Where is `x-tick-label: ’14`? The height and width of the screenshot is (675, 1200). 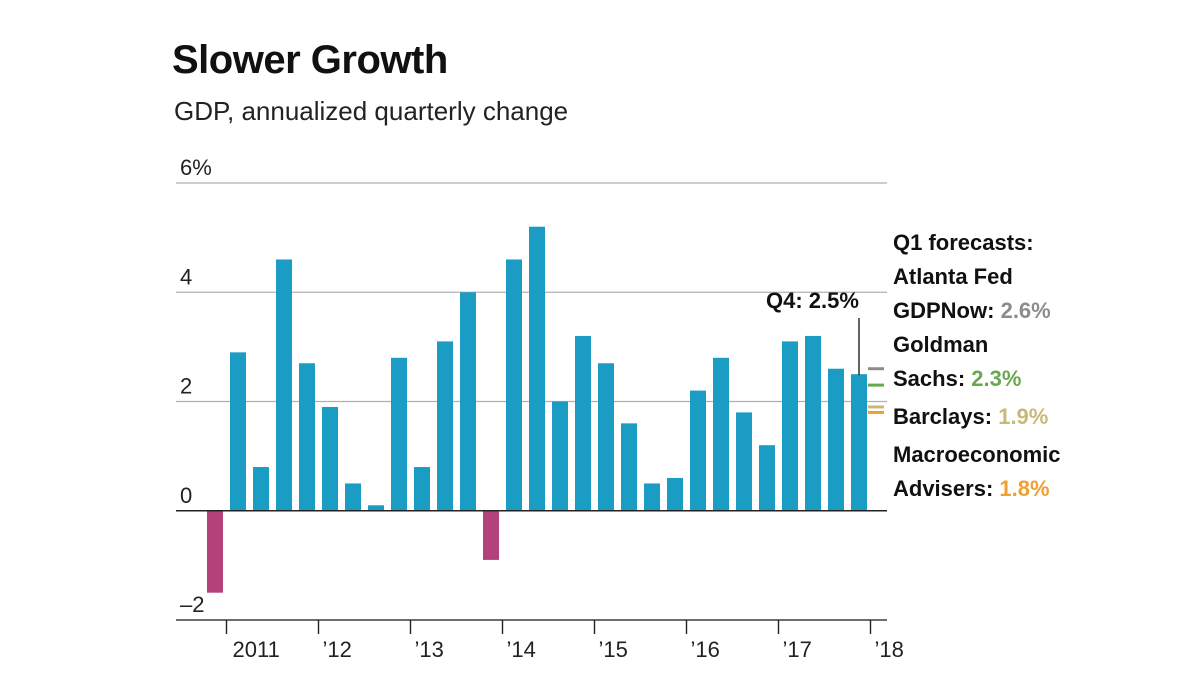 x-tick-label: ’14 is located at coordinates (521, 649).